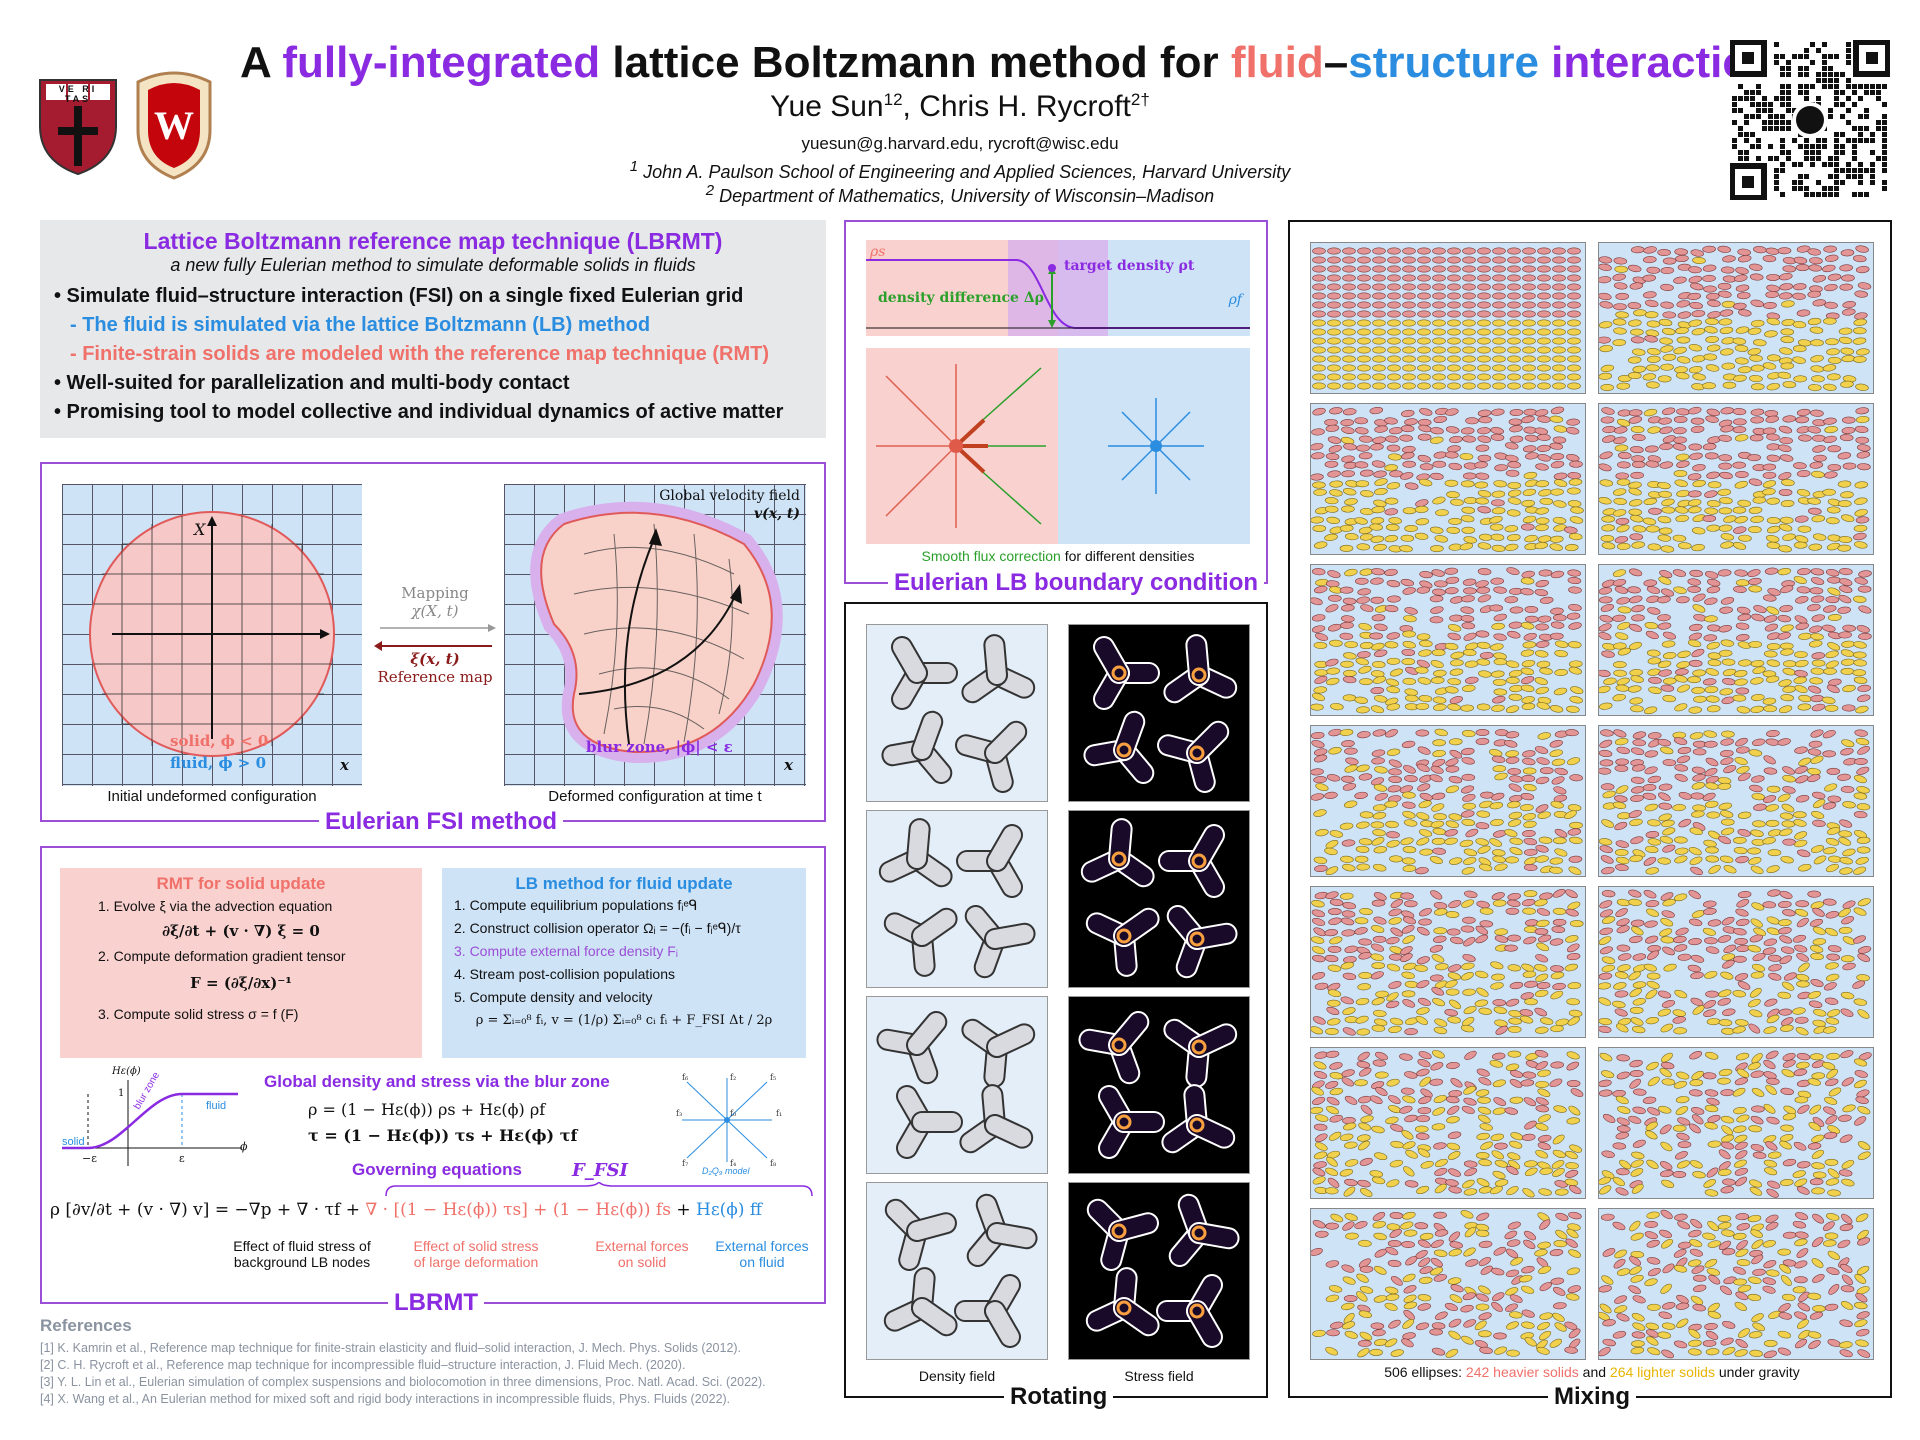 The width and height of the screenshot is (1920, 1440). I want to click on undeformed-figure: X solid, ϕ < 0 fluid, ϕ > 0 x, so click(212, 635).